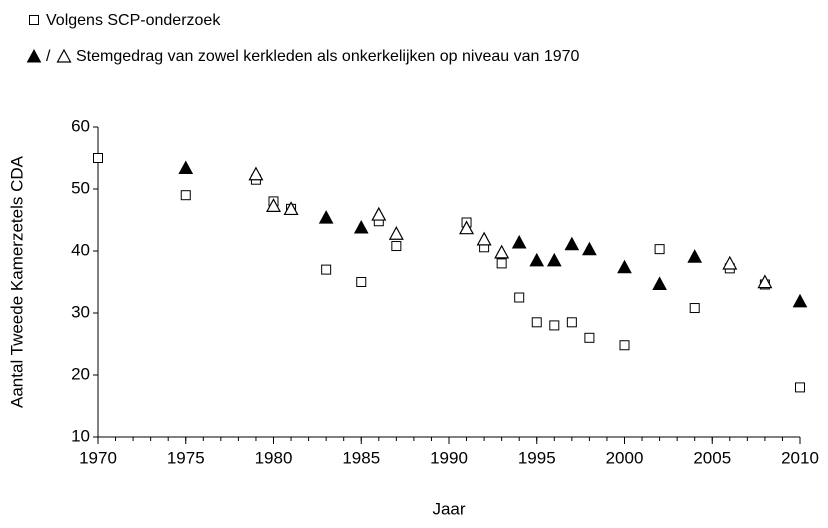  What do you see at coordinates (448, 508) in the screenshot?
I see `x-axis-label: Jaar` at bounding box center [448, 508].